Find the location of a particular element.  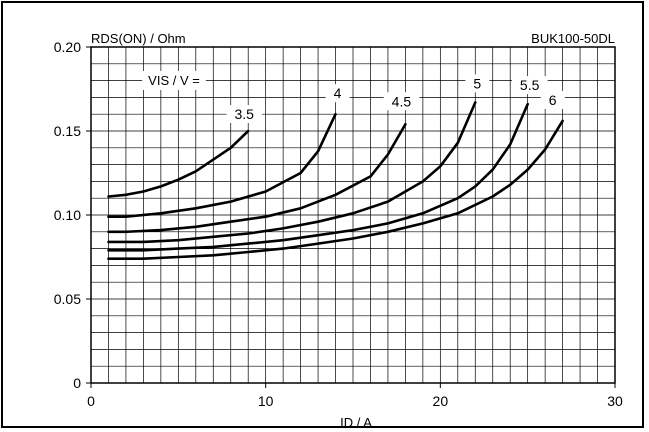

y-tick-label: 0 is located at coordinates (77, 383).